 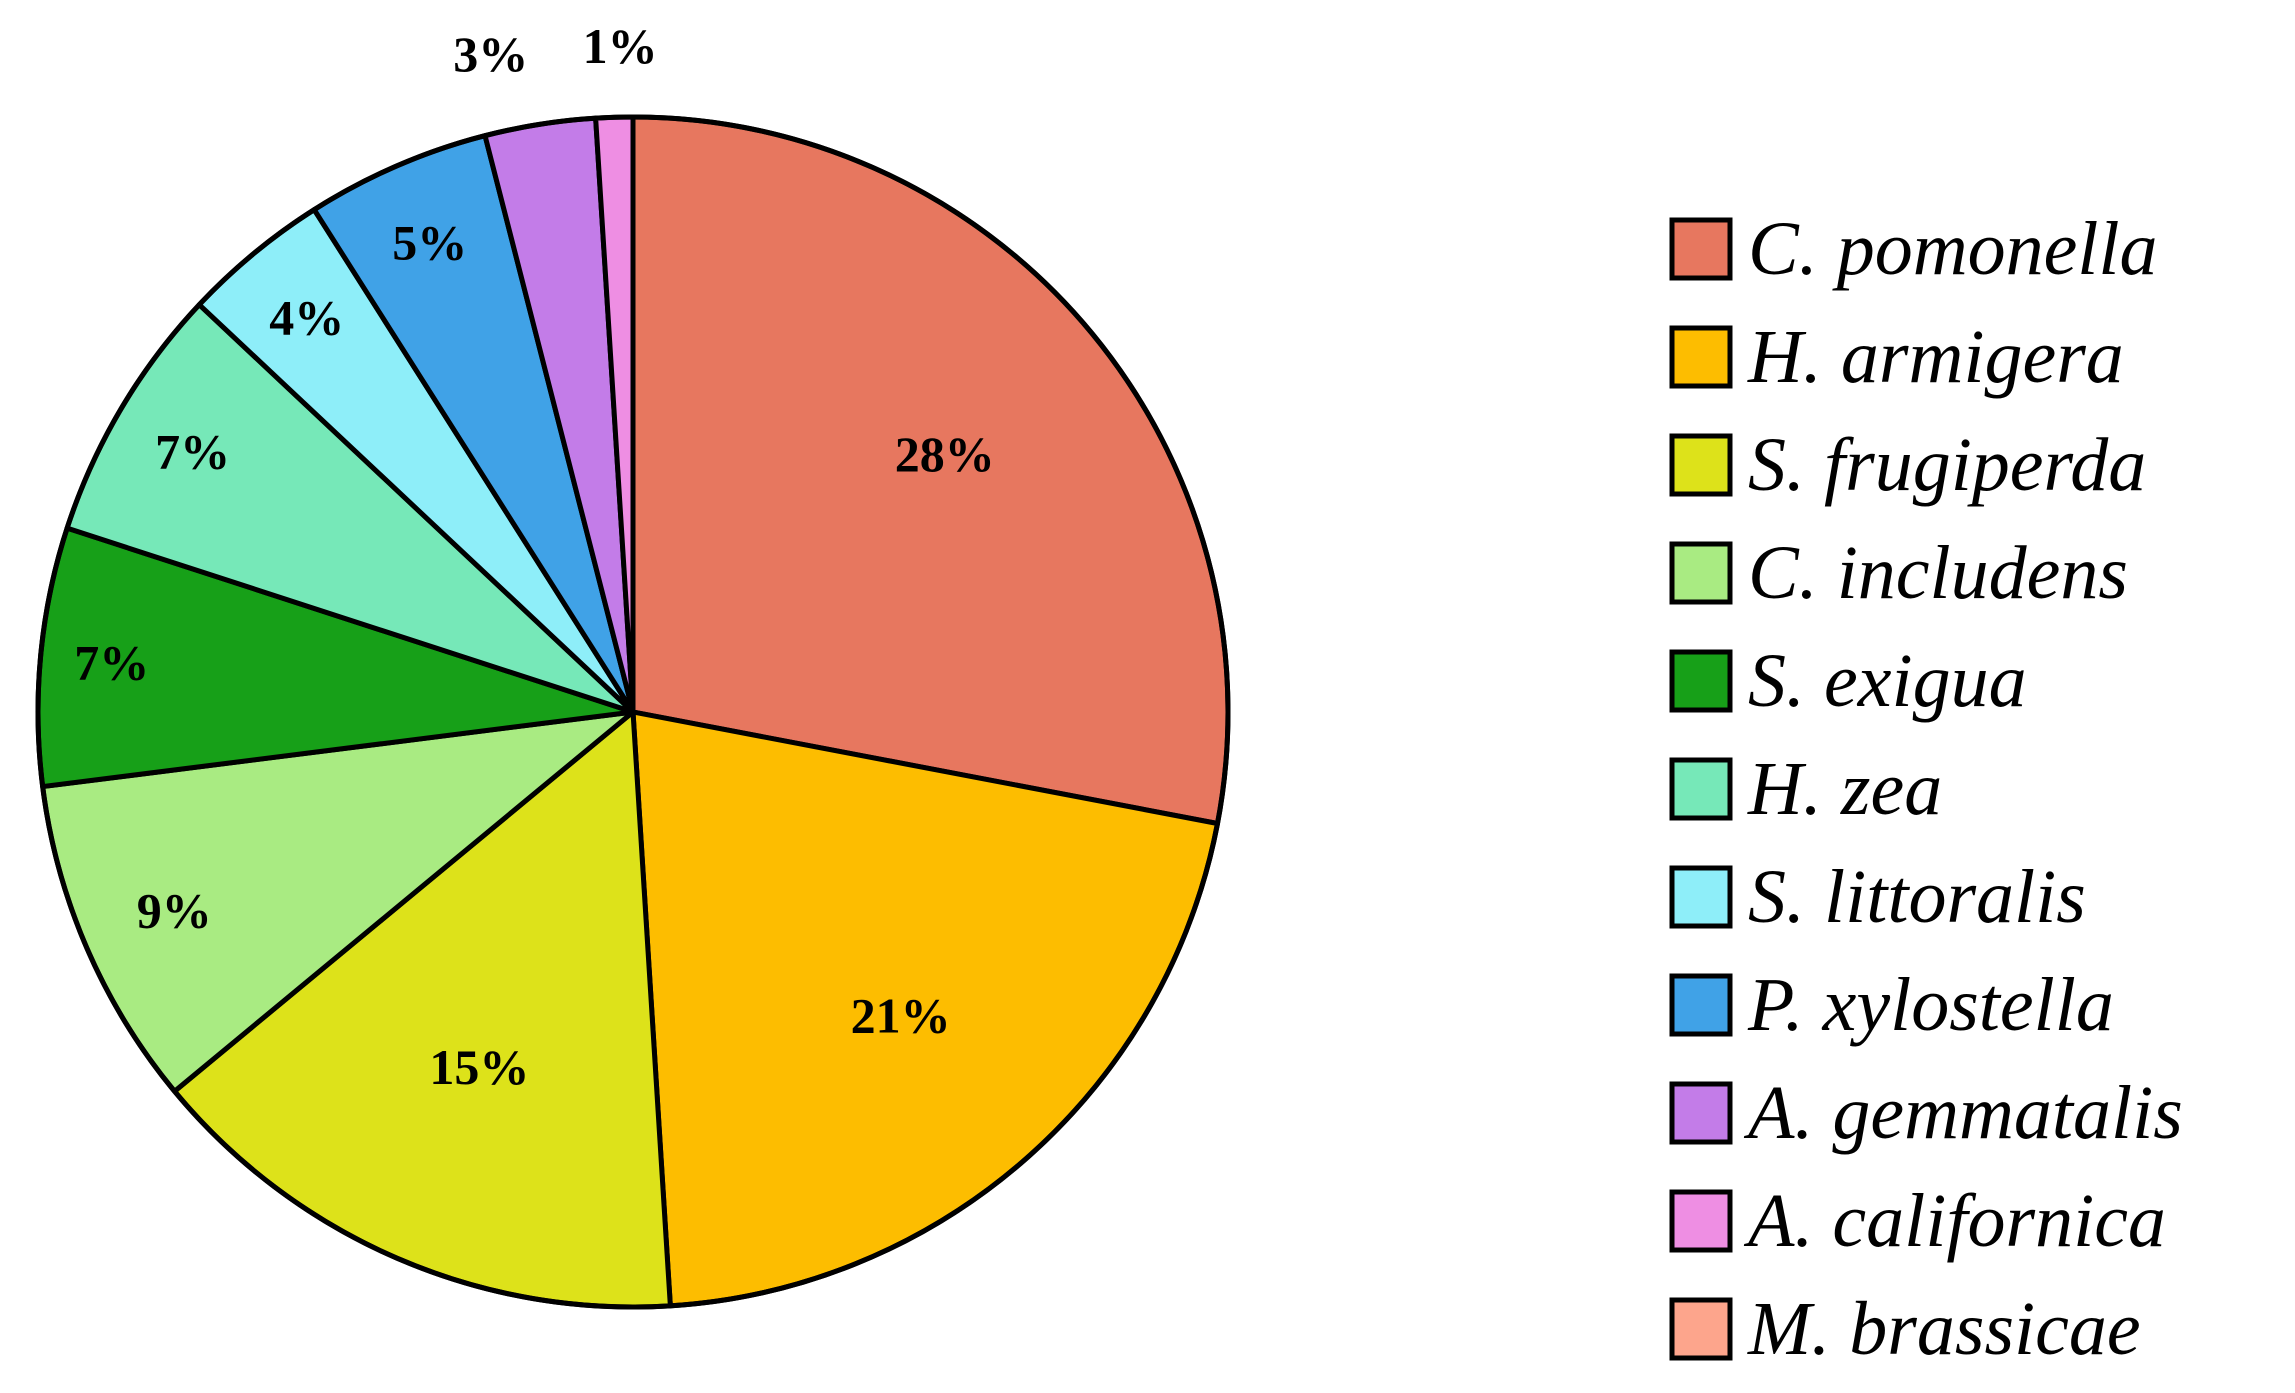 I want to click on pie-label-s-exigua: 7%, so click(x=111, y=663).